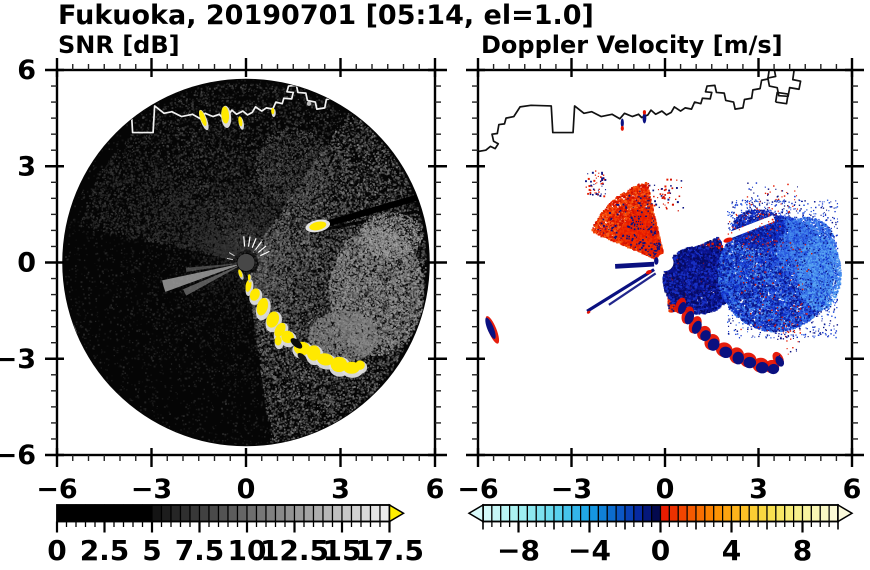 This screenshot has width=870, height=570. I want to click on colorbar-velocity-label: −8, so click(518, 550).